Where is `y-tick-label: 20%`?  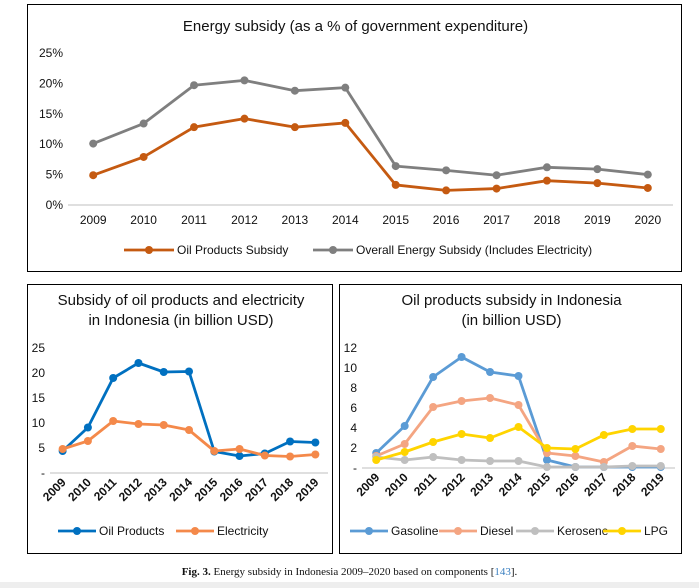
y-tick-label: 20% is located at coordinates (51, 83).